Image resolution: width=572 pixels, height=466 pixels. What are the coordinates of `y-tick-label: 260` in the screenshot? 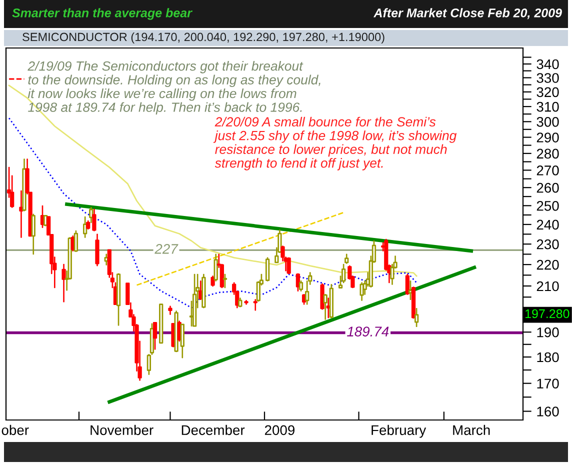 It's located at (547, 187).